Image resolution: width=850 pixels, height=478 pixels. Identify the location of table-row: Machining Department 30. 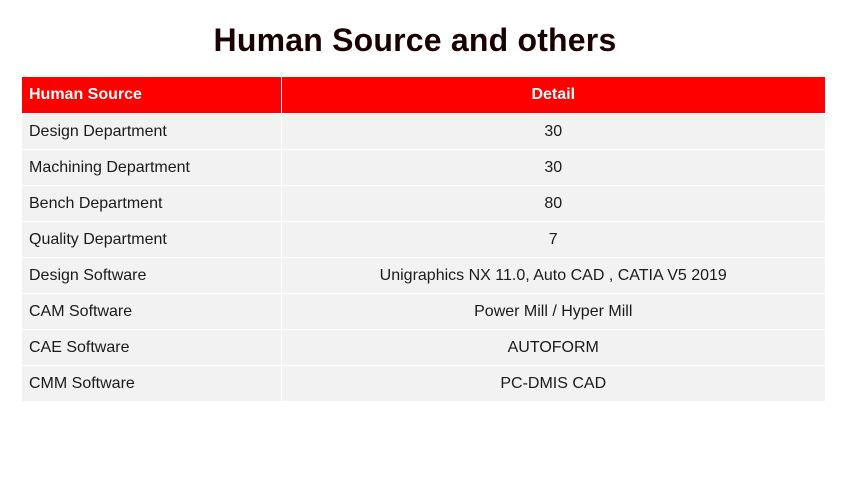
(423, 167).